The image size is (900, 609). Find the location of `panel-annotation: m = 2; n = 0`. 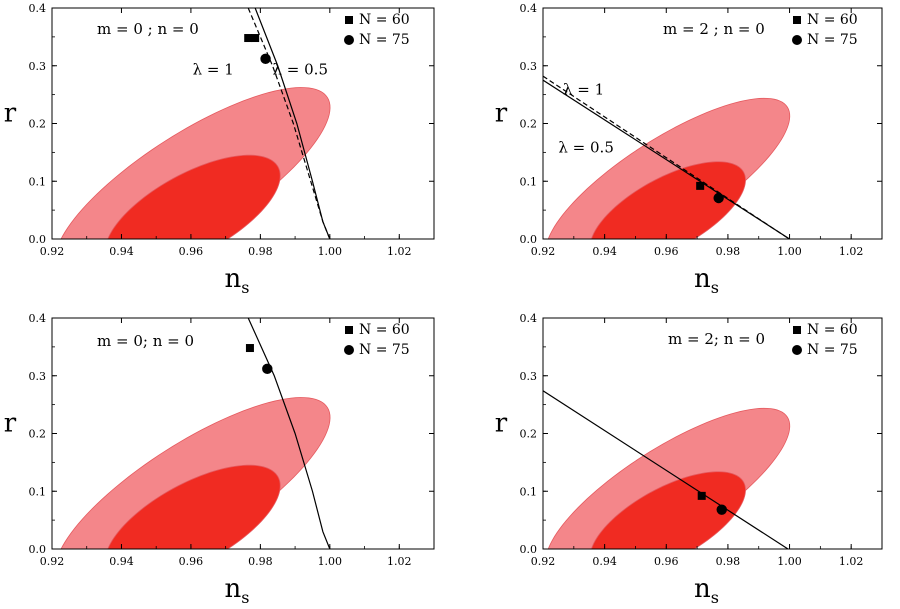

panel-annotation: m = 2; n = 0 is located at coordinates (716, 339).